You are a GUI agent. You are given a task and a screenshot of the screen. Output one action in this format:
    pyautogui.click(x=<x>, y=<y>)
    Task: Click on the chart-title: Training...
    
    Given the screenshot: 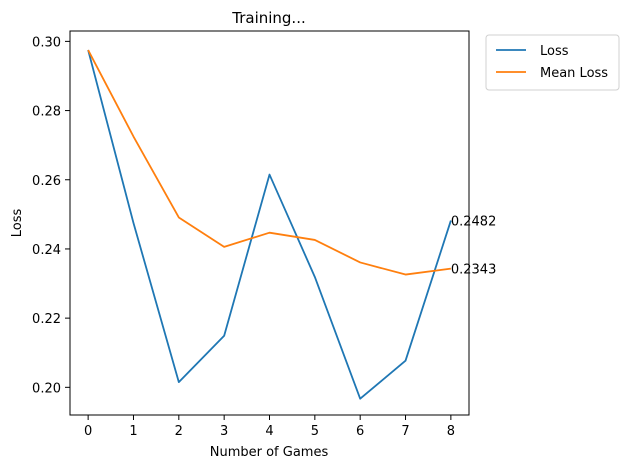 What is the action you would take?
    pyautogui.click(x=268, y=18)
    